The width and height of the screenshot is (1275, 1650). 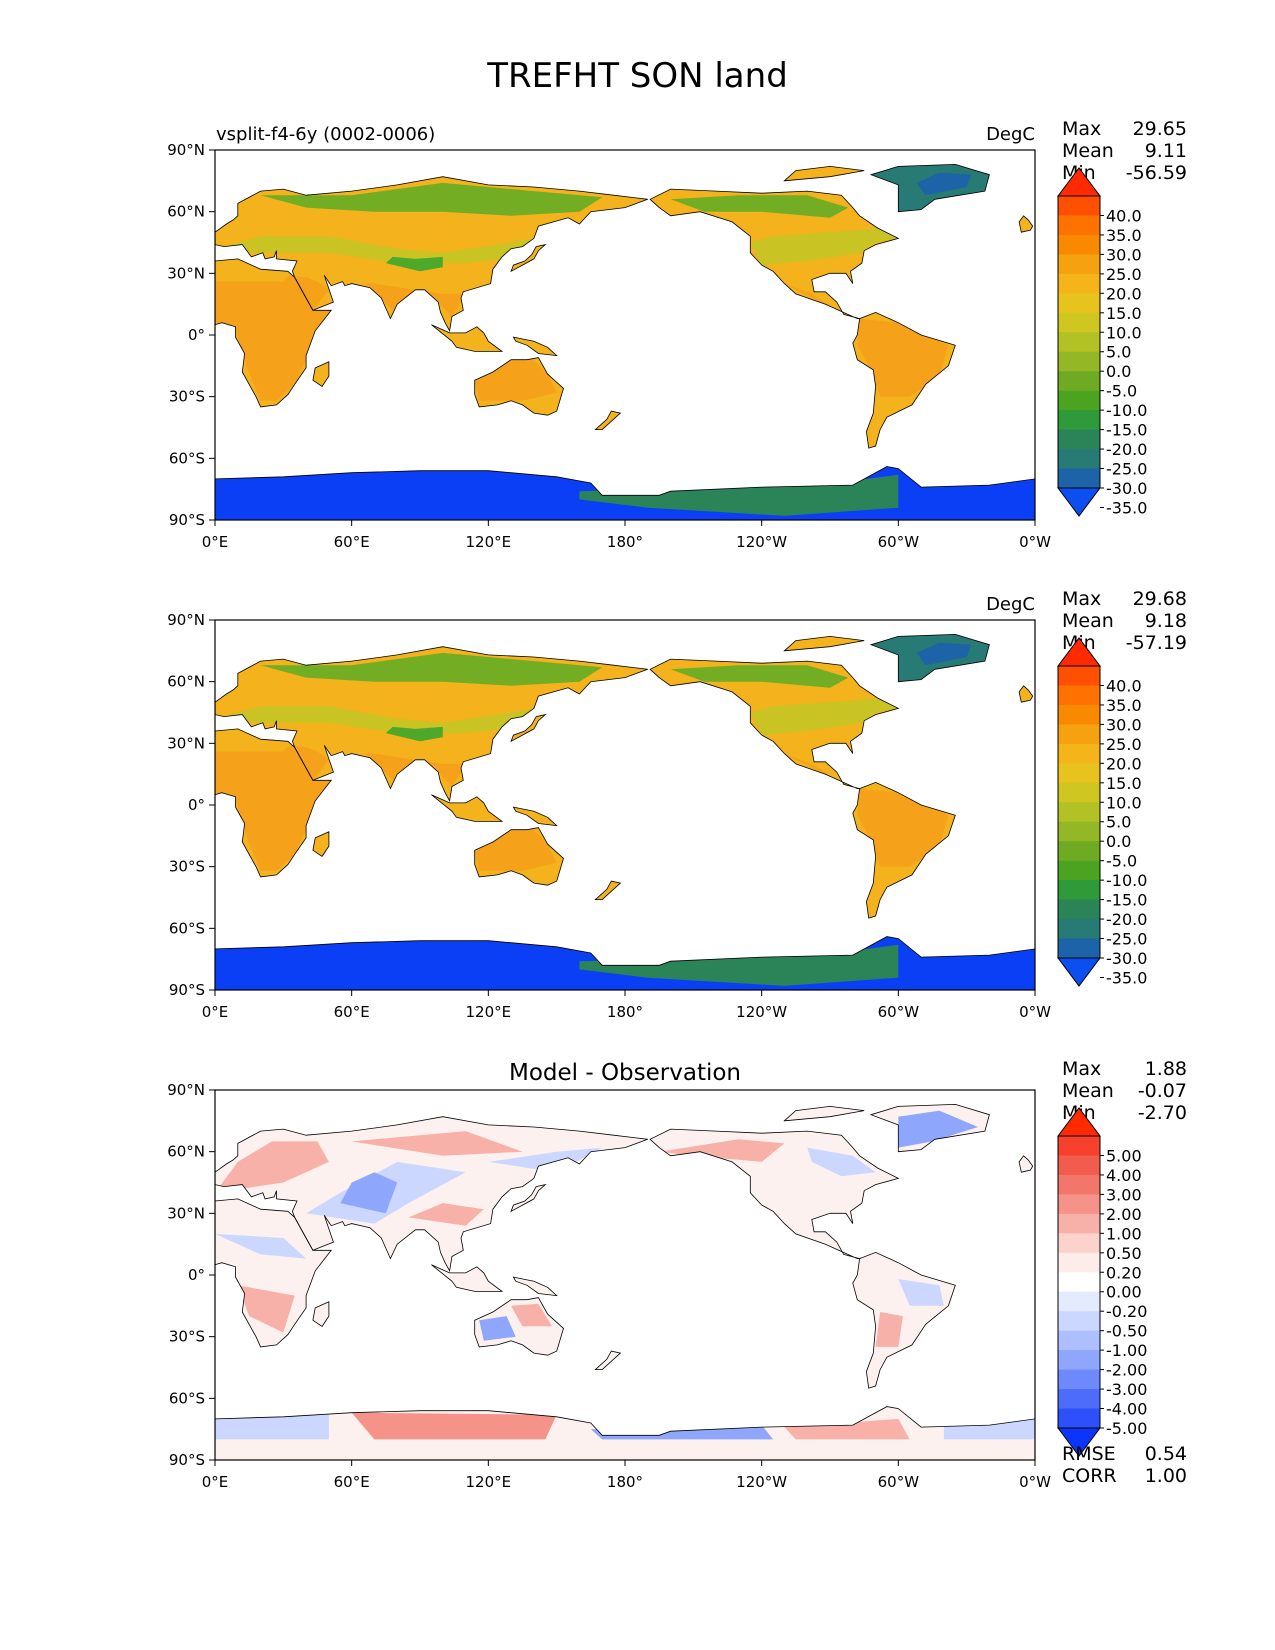 What do you see at coordinates (625, 1012) in the screenshot?
I see `lon-tick-label: 180°` at bounding box center [625, 1012].